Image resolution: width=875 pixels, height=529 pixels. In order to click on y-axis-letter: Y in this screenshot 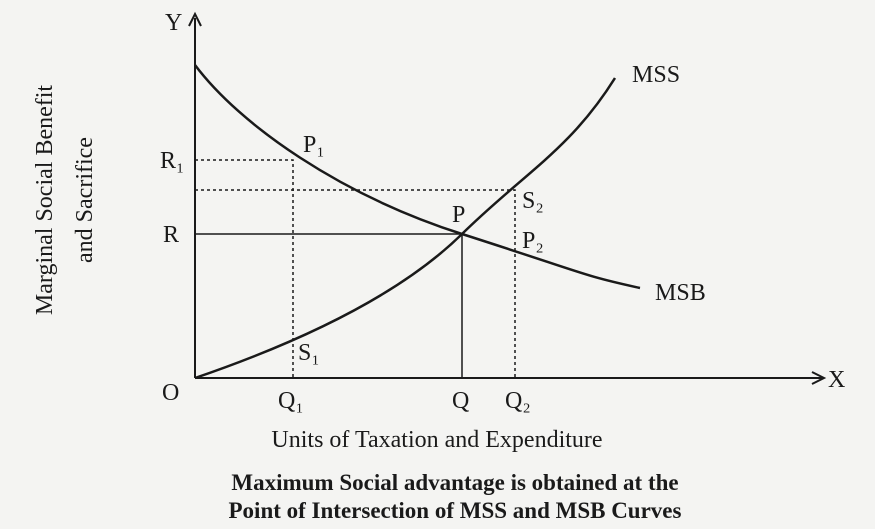, I will do `click(173, 23)`.